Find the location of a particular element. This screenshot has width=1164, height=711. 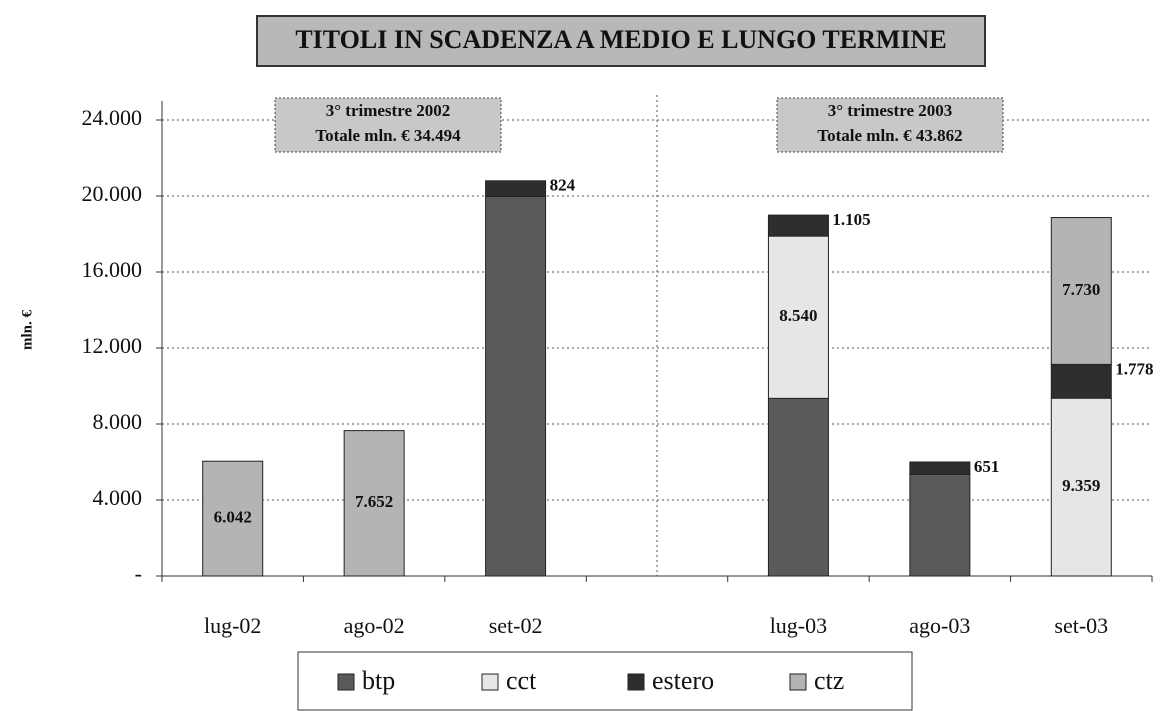

x-tick-label: ago-02 is located at coordinates (374, 625).